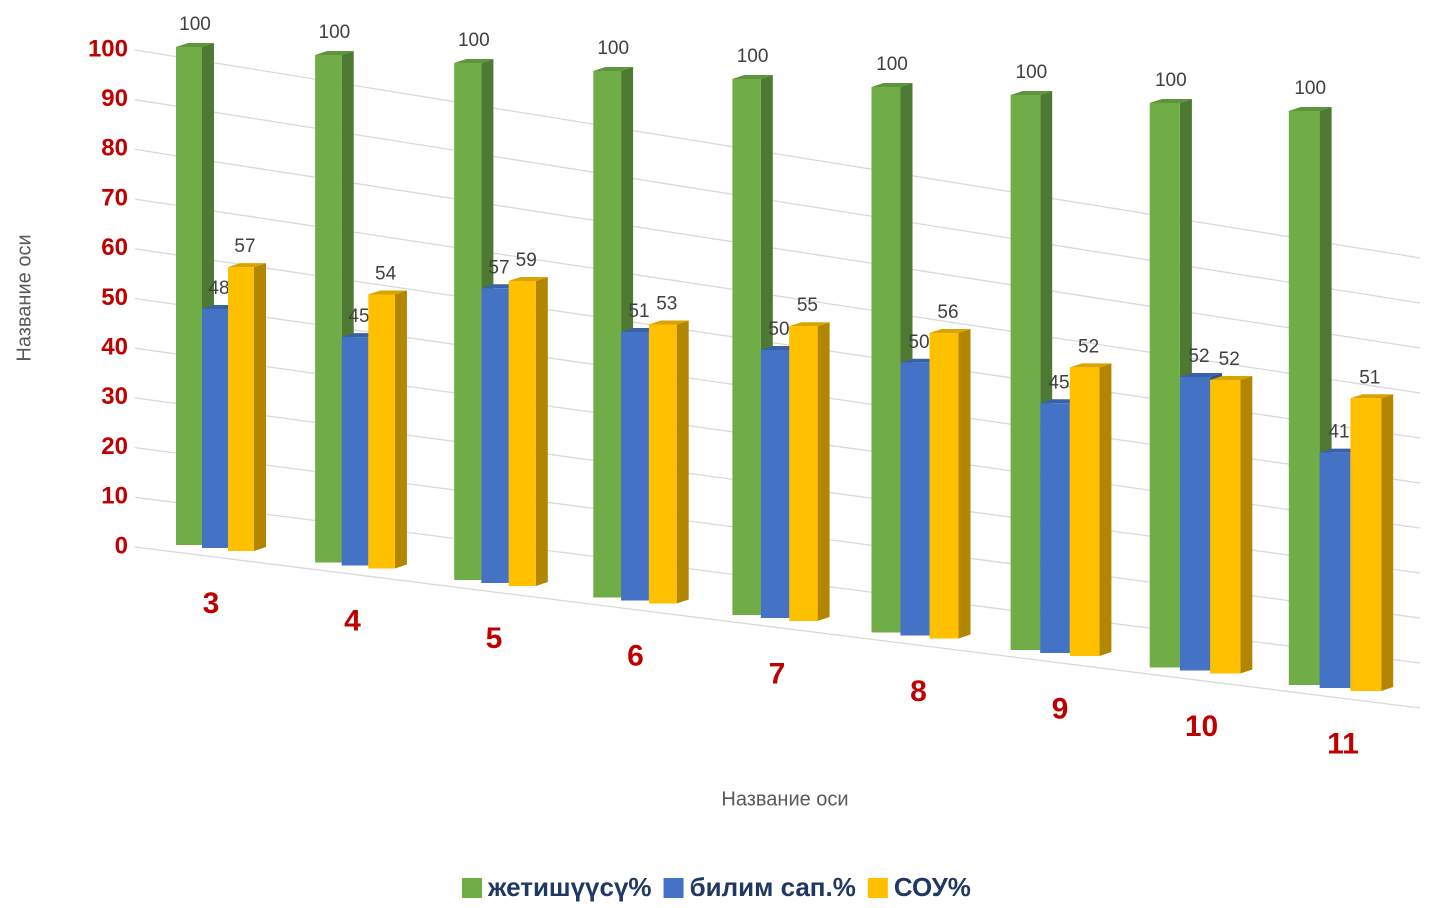 This screenshot has height=908, width=1450. Describe the element at coordinates (114, 247) in the screenshot. I see `y-tick-label: 60` at that location.